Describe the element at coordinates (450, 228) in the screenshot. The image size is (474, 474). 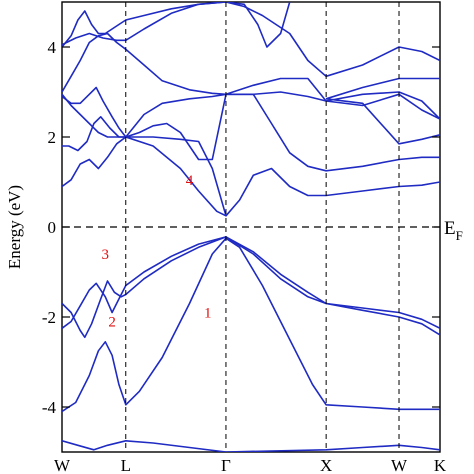
I see `fermi-label-main: E` at that location.